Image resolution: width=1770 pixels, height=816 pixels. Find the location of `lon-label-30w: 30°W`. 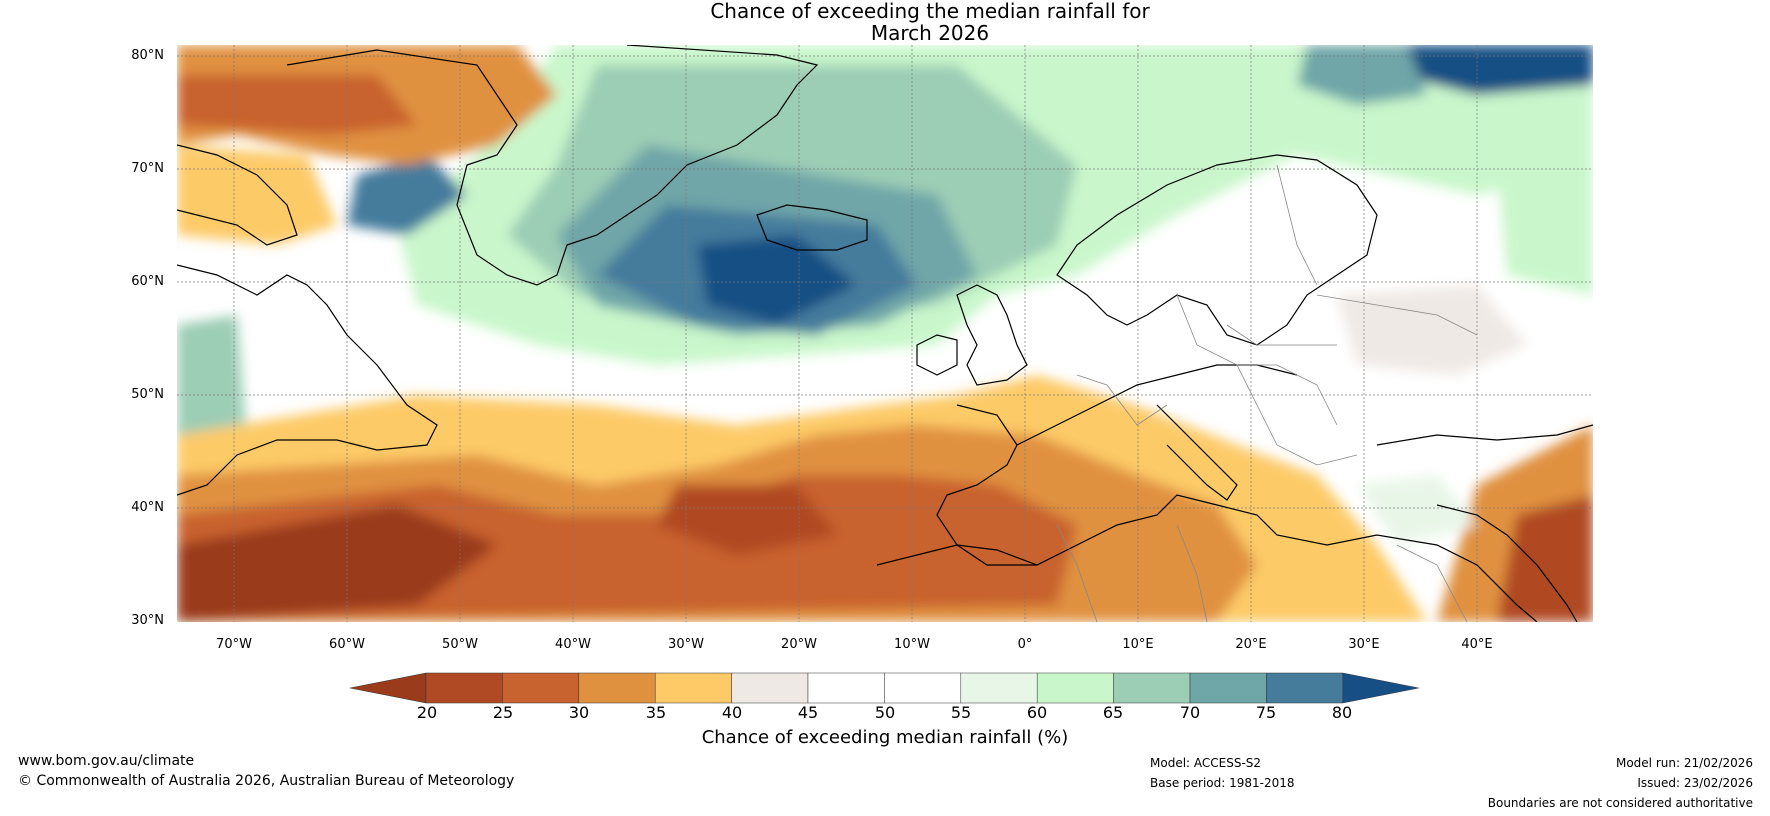

lon-label-30w: 30°W is located at coordinates (686, 644).